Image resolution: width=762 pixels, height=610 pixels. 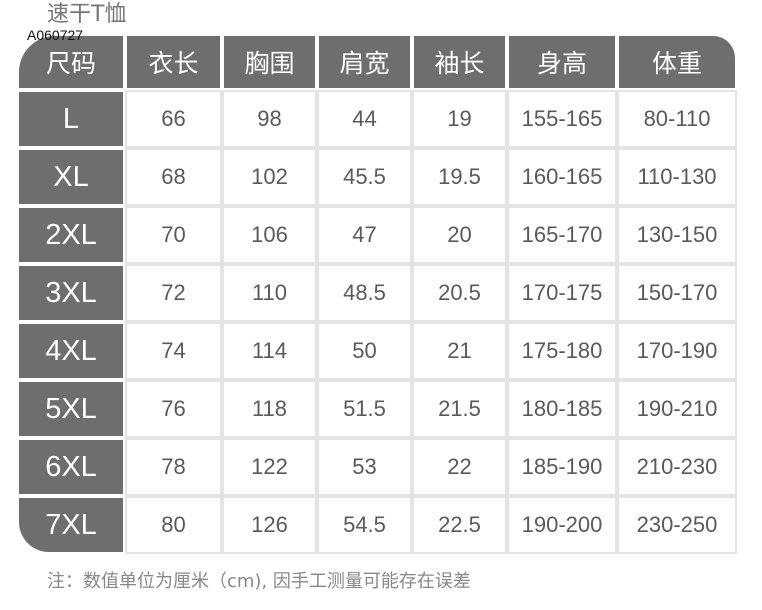 I want to click on cell-length: 76, so click(x=173, y=409).